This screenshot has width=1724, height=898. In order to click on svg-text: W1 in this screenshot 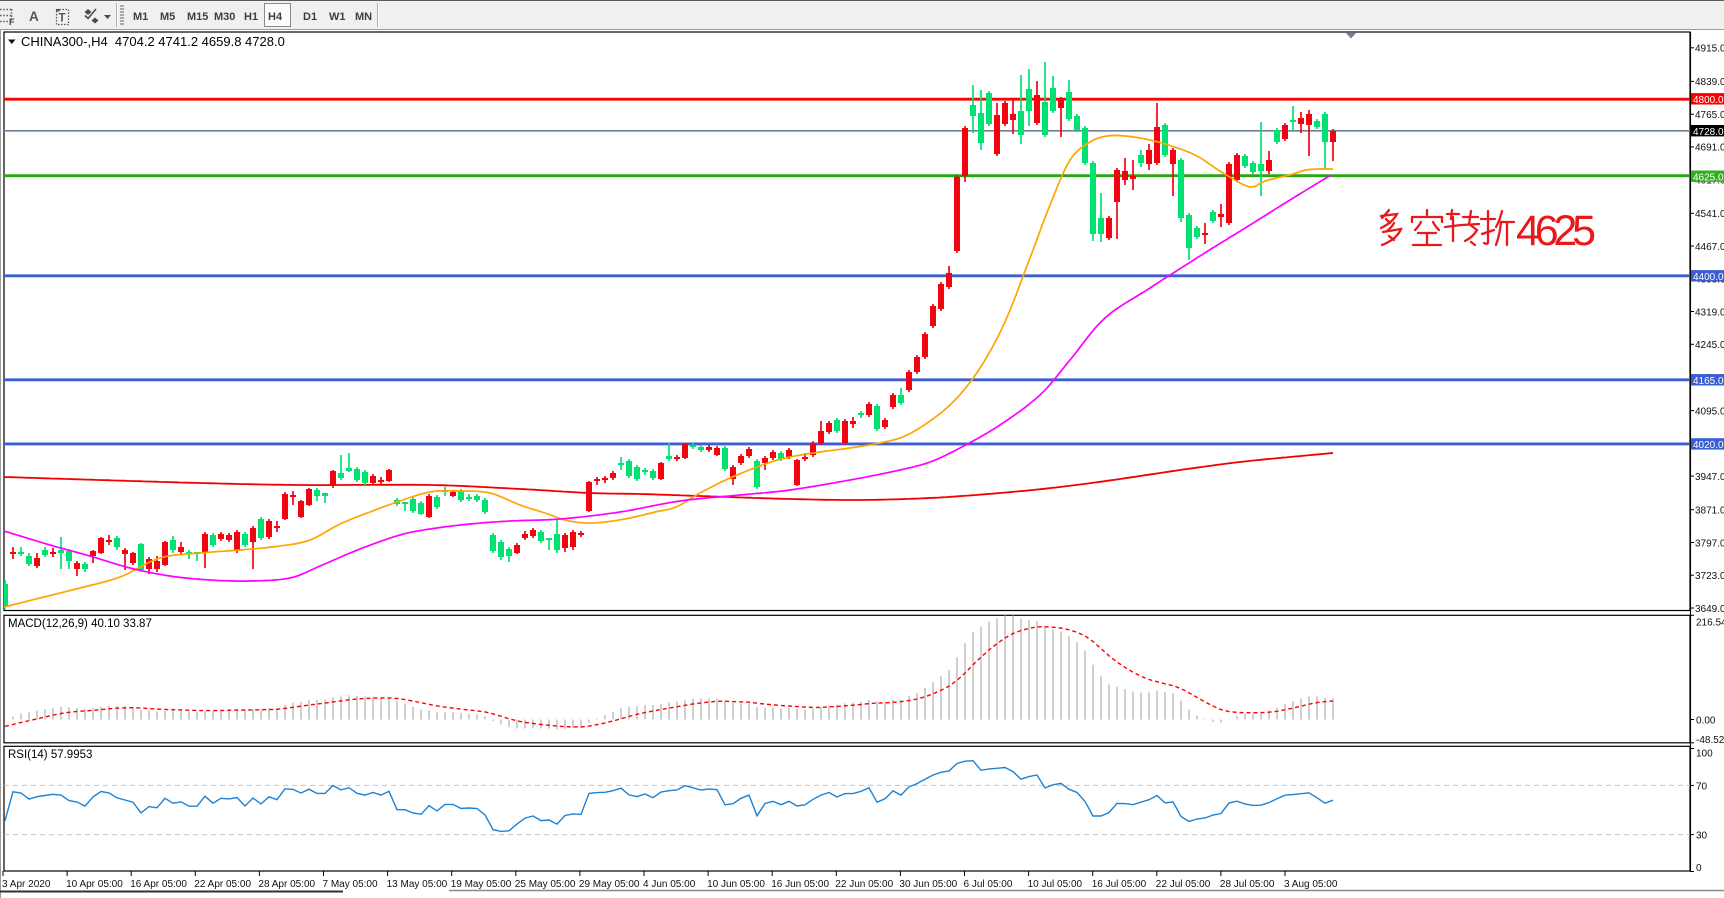, I will do `click(337, 17)`.